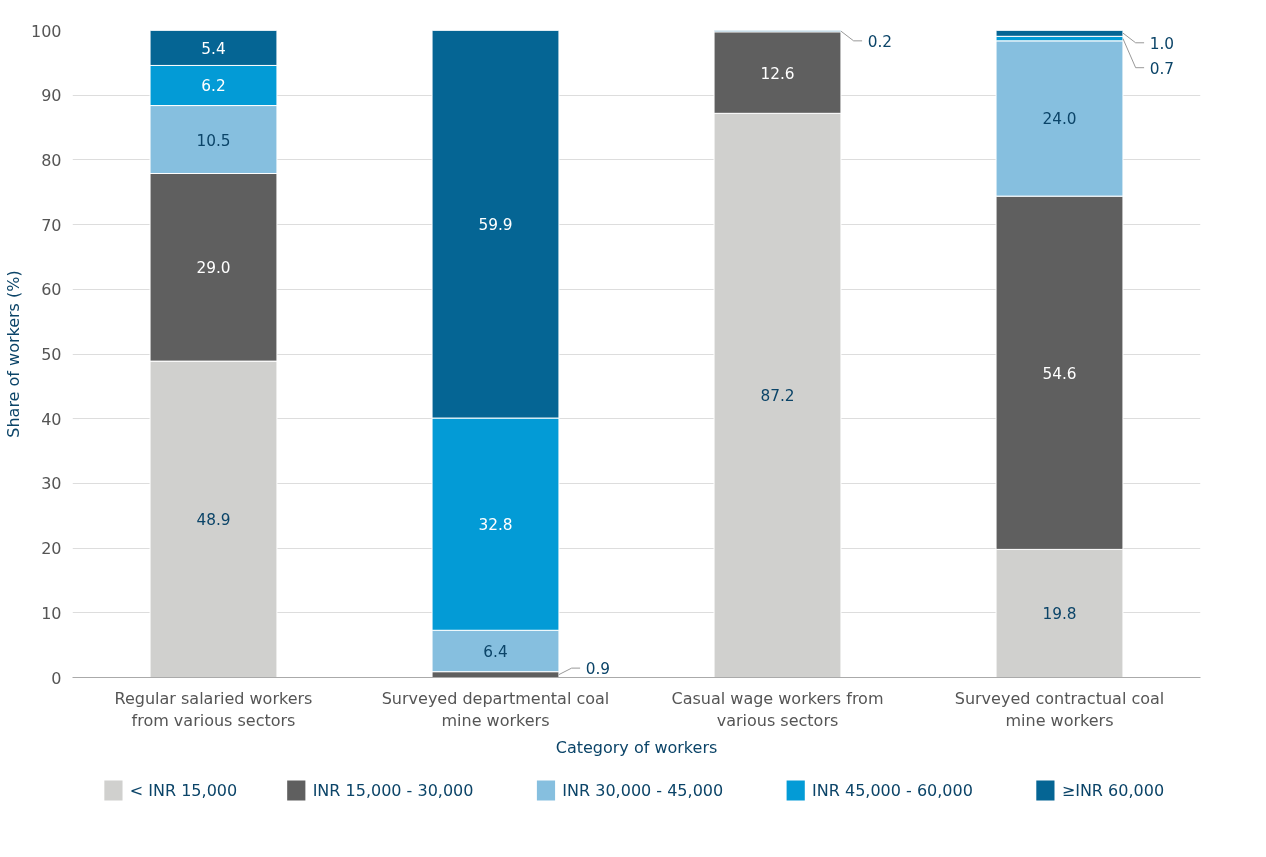  What do you see at coordinates (51, 290) in the screenshot?
I see `y-tick-label: 60` at bounding box center [51, 290].